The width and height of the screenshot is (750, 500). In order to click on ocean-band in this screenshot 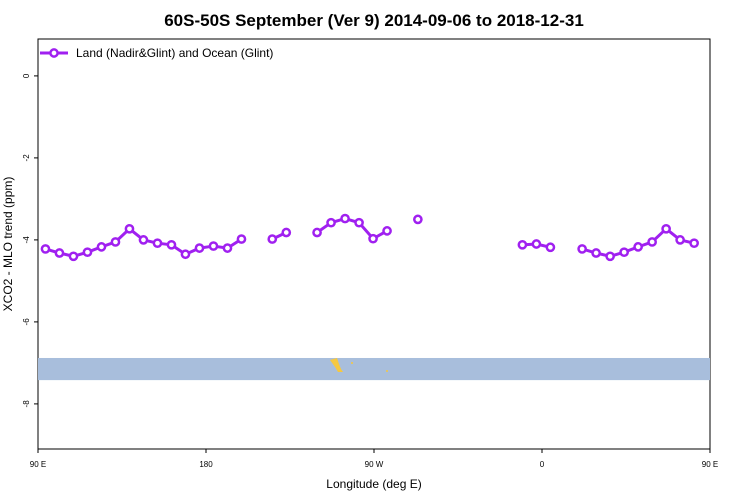, I will do `click(374, 369)`.